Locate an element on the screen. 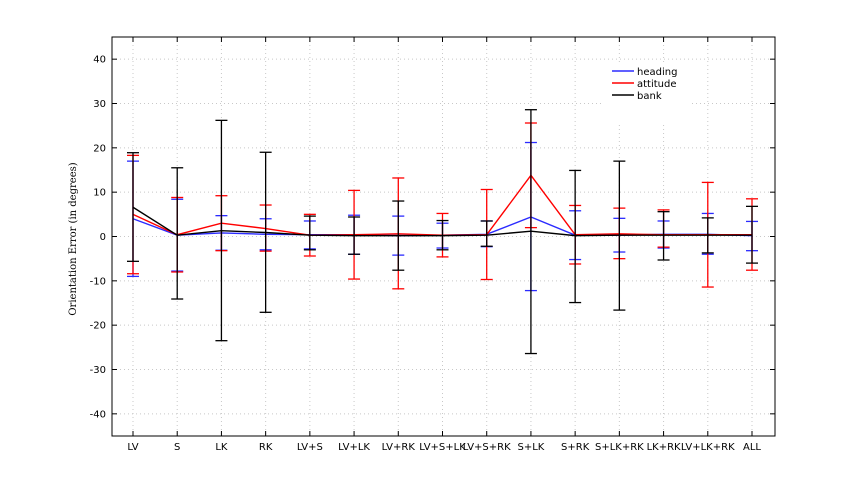  x-tick-label: S+LK is located at coordinates (530, 447).